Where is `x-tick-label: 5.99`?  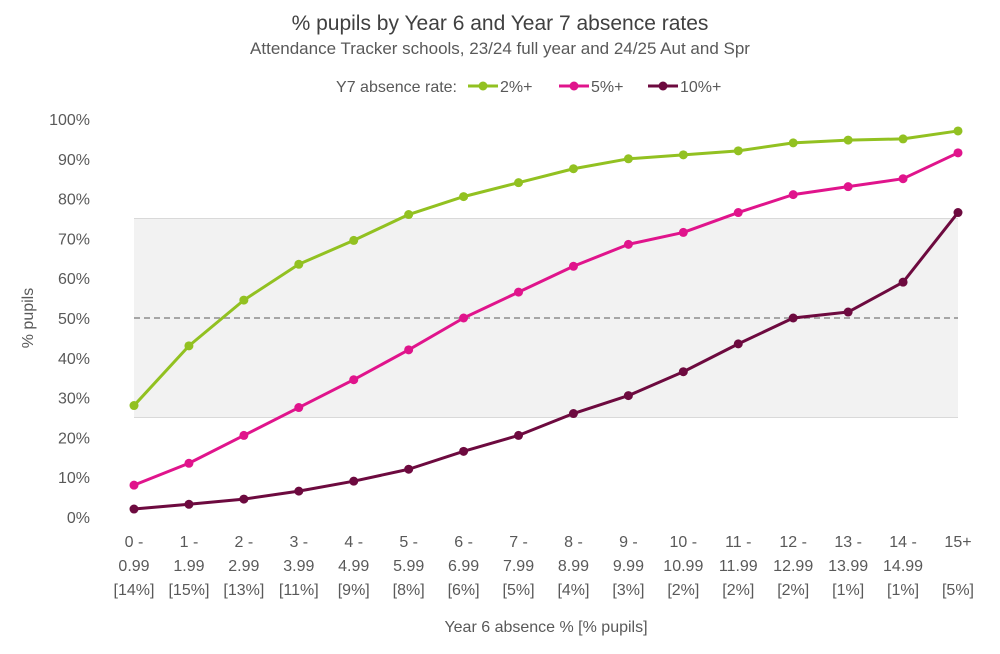 x-tick-label: 5.99 is located at coordinates (408, 566).